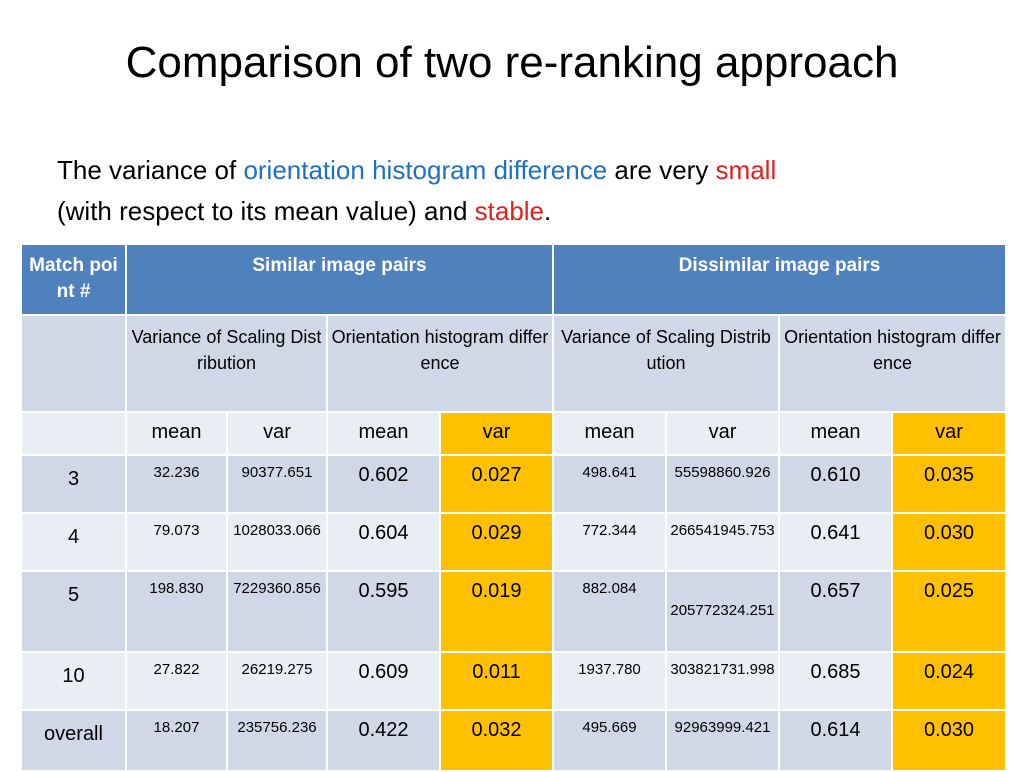 This screenshot has height=772, width=1024. I want to click on table-stat-row: mean var mean var mean var mean var, so click(514, 433).